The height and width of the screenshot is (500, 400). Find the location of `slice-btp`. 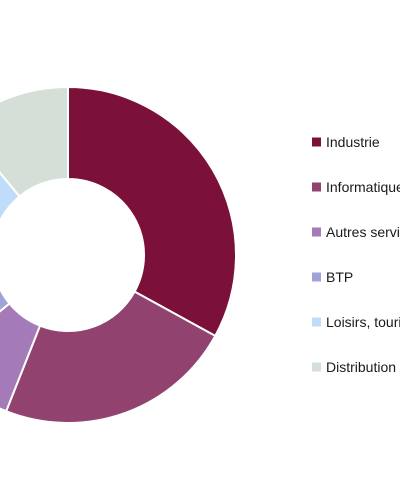

slice-btp is located at coordinates (5, 299).